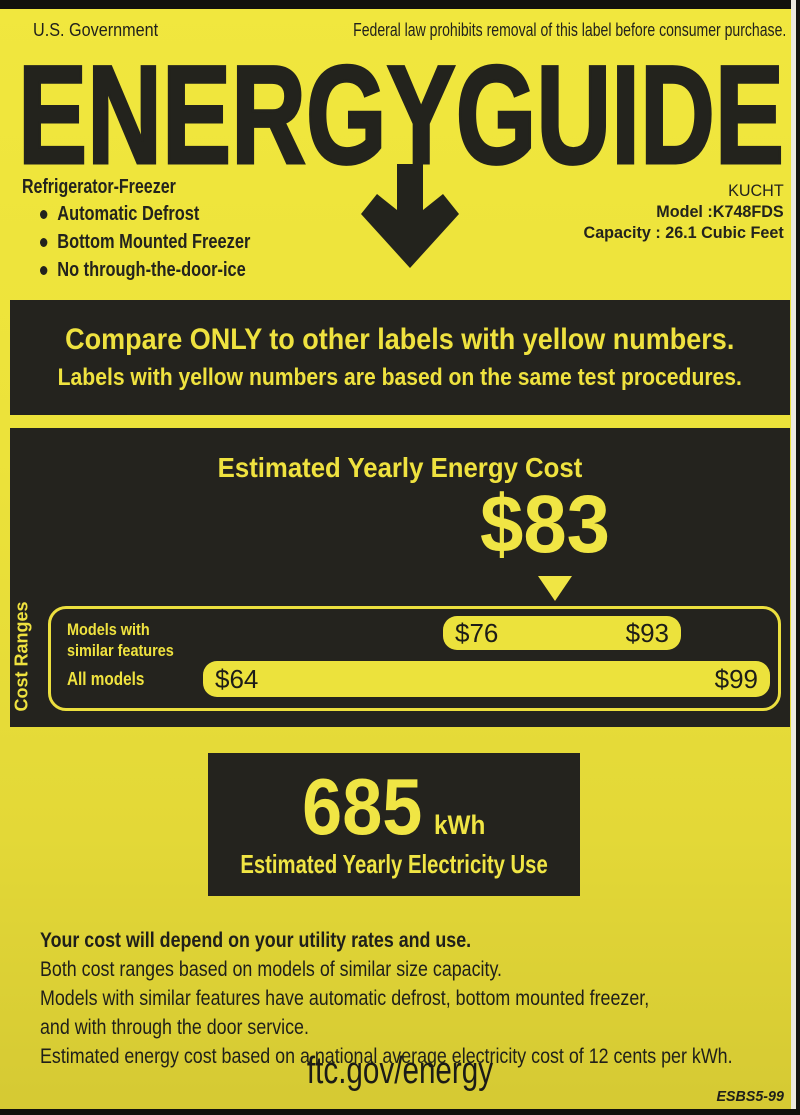  What do you see at coordinates (394, 864) in the screenshot?
I see `usage-caption: Estimated Yearly Electricity Use` at bounding box center [394, 864].